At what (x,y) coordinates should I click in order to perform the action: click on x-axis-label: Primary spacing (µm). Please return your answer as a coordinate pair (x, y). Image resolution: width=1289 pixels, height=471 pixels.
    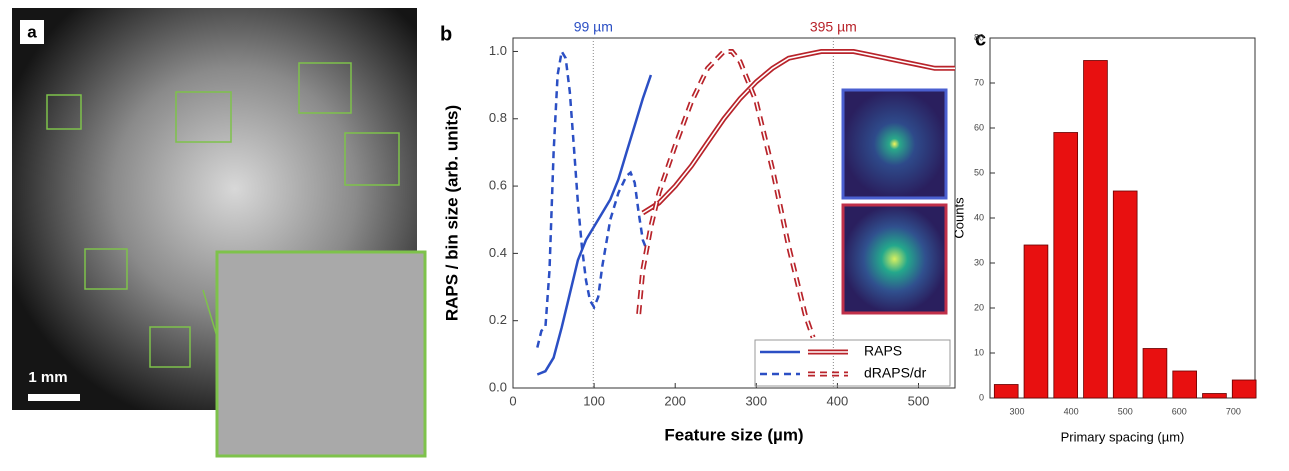
    Looking at the image, I should click on (1123, 436).